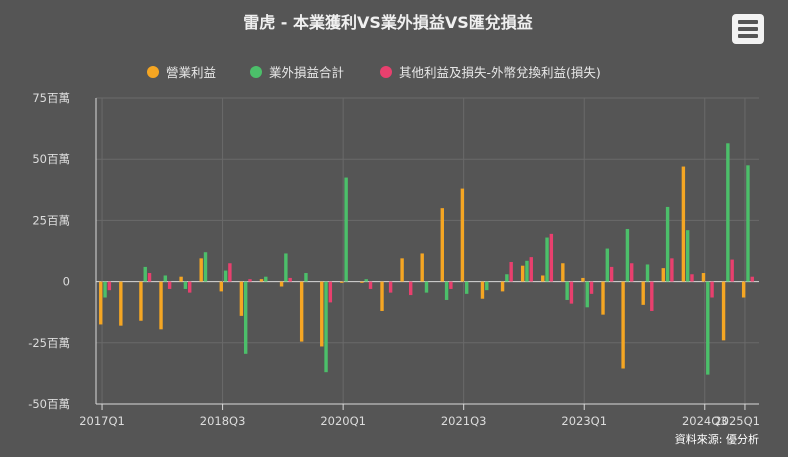 This screenshot has height=457, width=788. What do you see at coordinates (306, 72) in the screenshot?
I see `legend-label: 業外損益合計` at bounding box center [306, 72].